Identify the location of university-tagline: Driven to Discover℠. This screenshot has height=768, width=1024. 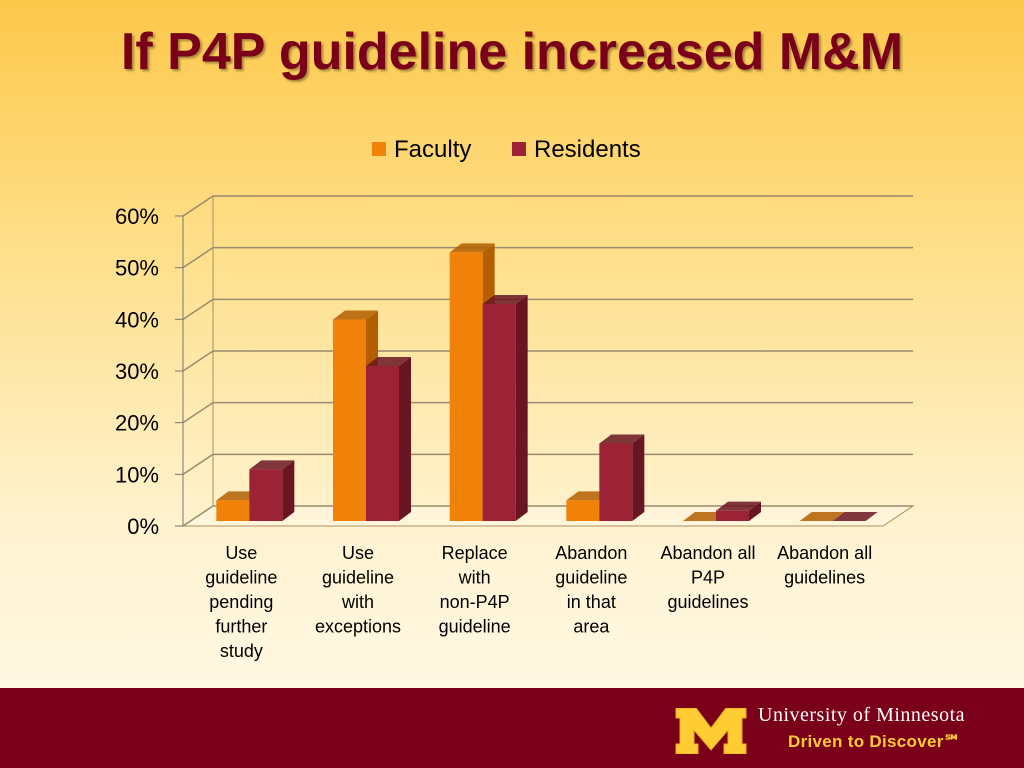
(875, 741).